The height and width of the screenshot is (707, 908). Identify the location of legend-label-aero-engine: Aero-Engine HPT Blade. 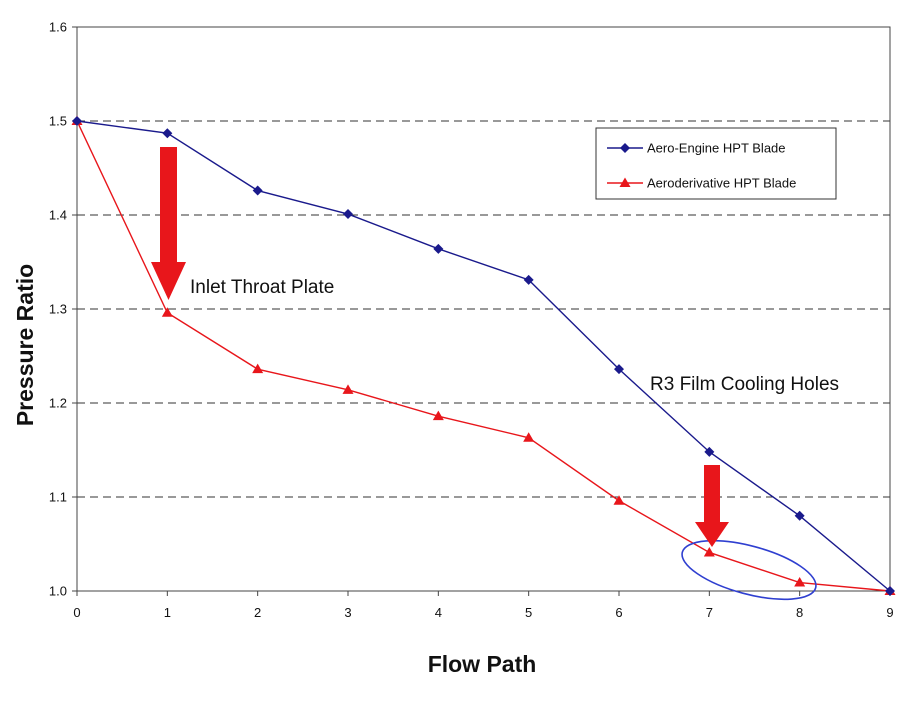
(716, 148).